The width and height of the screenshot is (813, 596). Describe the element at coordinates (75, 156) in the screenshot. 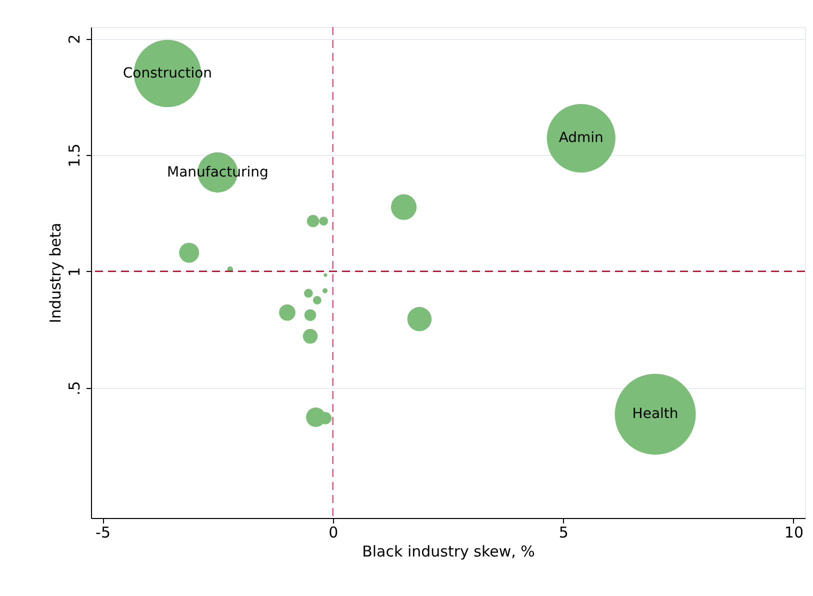

I see `y-tick-label: 1.5` at that location.